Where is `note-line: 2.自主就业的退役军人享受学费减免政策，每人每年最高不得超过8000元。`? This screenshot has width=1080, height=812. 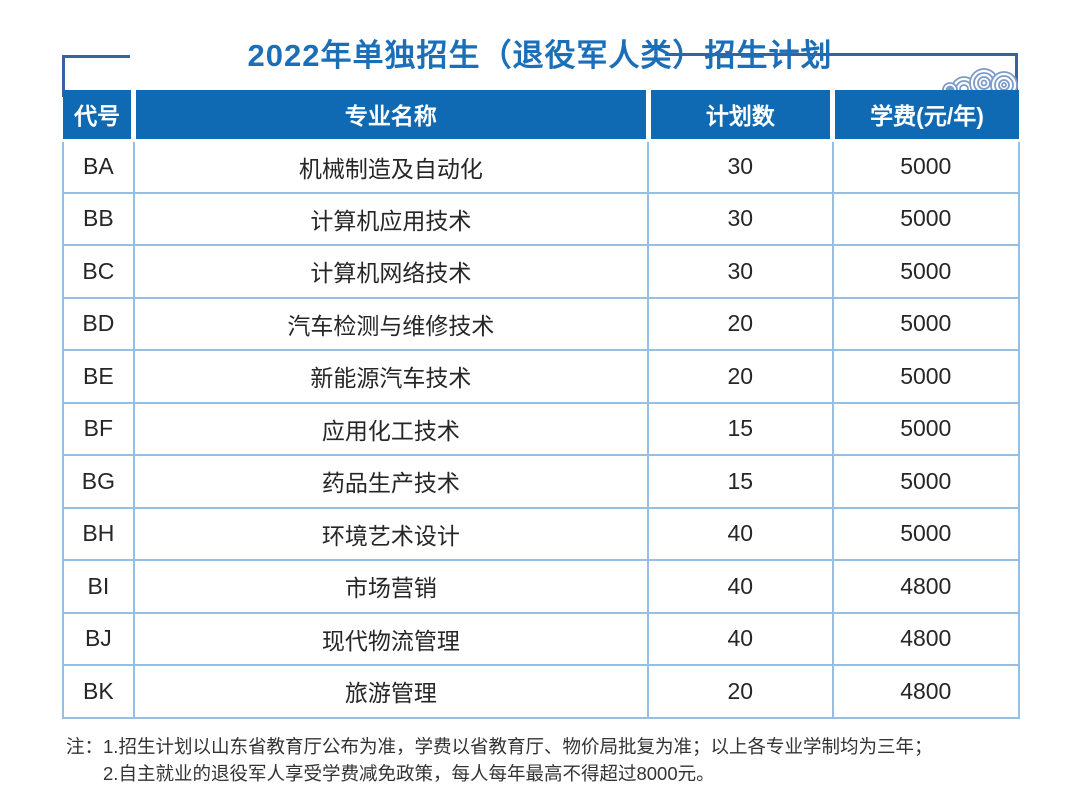 note-line: 2.自主就业的退役军人享受学费减免政策，每人每年最高不得超过8000元。 is located at coordinates (409, 773).